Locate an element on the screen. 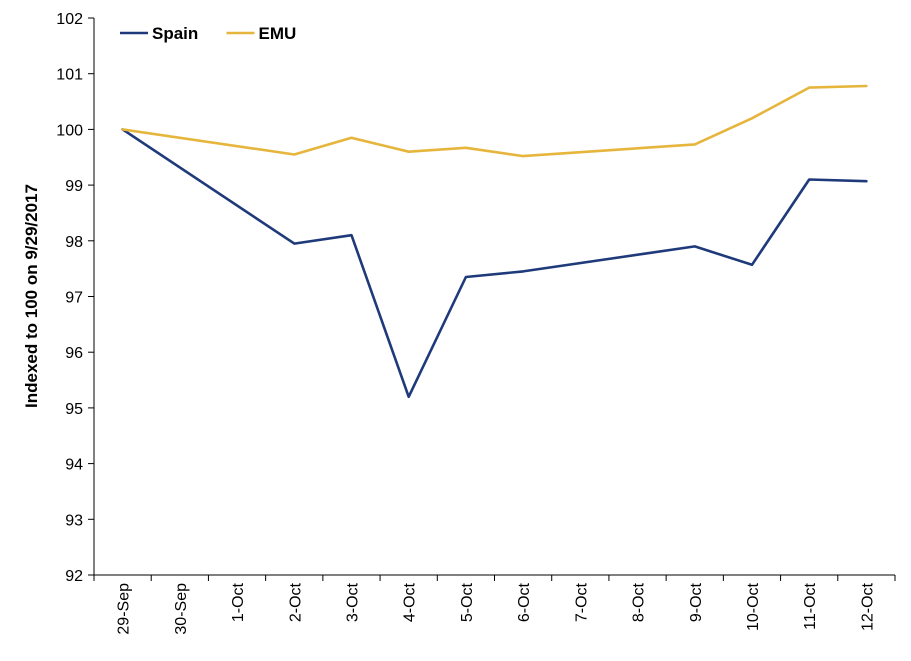 This screenshot has height=661, width=911. y-tick-label: 92 is located at coordinates (74, 576).